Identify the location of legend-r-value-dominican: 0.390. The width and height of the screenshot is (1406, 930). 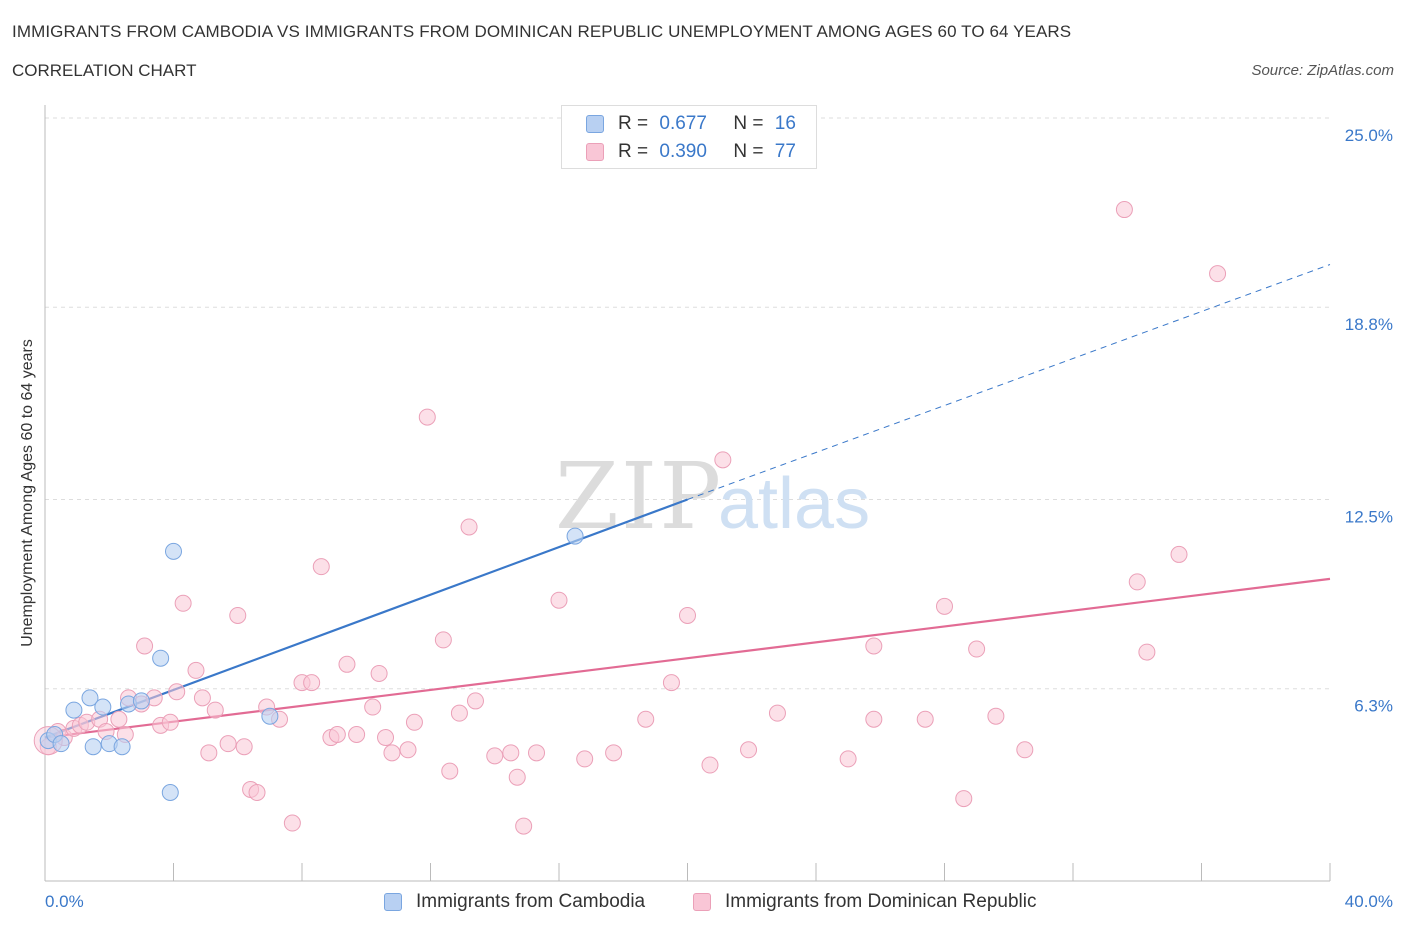
(683, 151).